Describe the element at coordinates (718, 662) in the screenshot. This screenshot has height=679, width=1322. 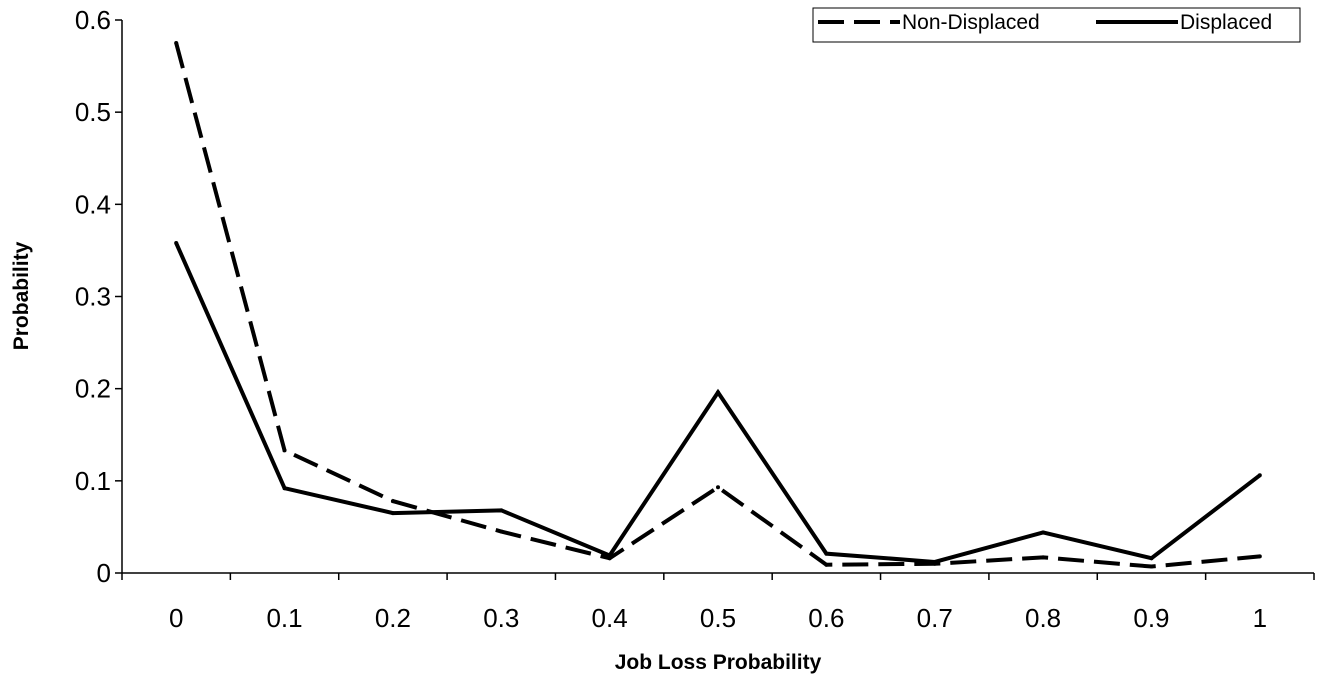
I see `x-axis-title: Job Loss Probability` at that location.